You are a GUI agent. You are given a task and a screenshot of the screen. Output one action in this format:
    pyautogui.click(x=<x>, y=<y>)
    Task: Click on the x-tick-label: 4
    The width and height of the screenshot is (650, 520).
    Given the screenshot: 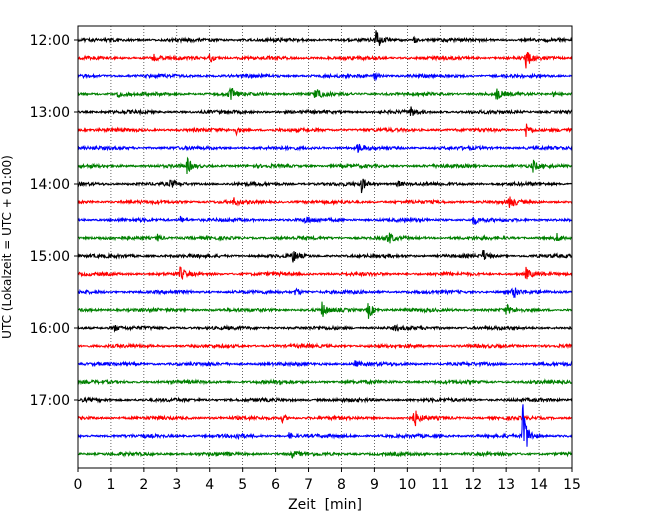 What is the action you would take?
    pyautogui.click(x=209, y=485)
    